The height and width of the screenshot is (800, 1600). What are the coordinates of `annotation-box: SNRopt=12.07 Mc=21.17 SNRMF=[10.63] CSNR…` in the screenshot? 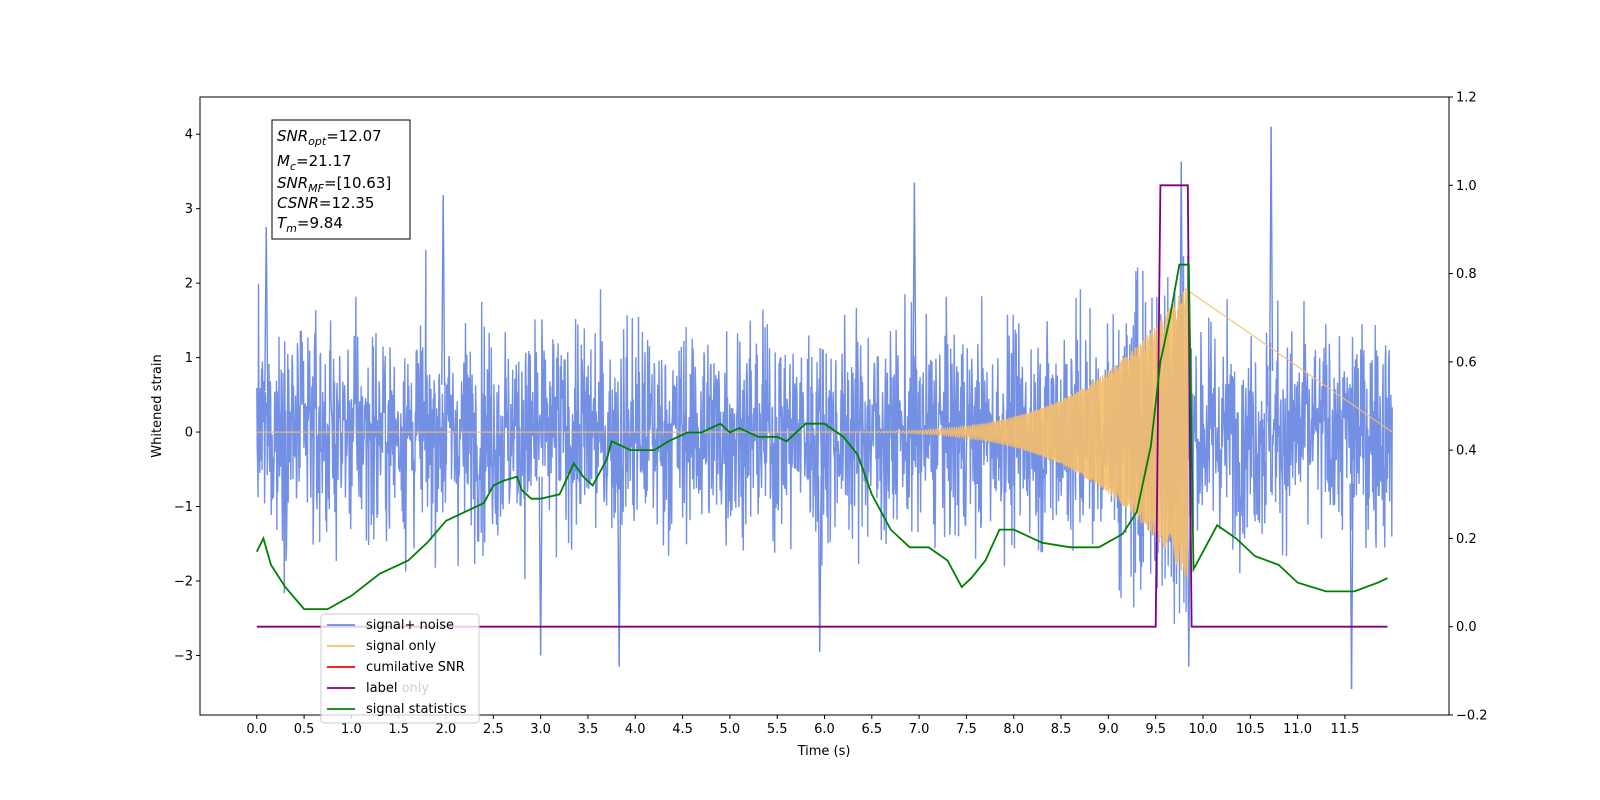 It's located at (341, 179).